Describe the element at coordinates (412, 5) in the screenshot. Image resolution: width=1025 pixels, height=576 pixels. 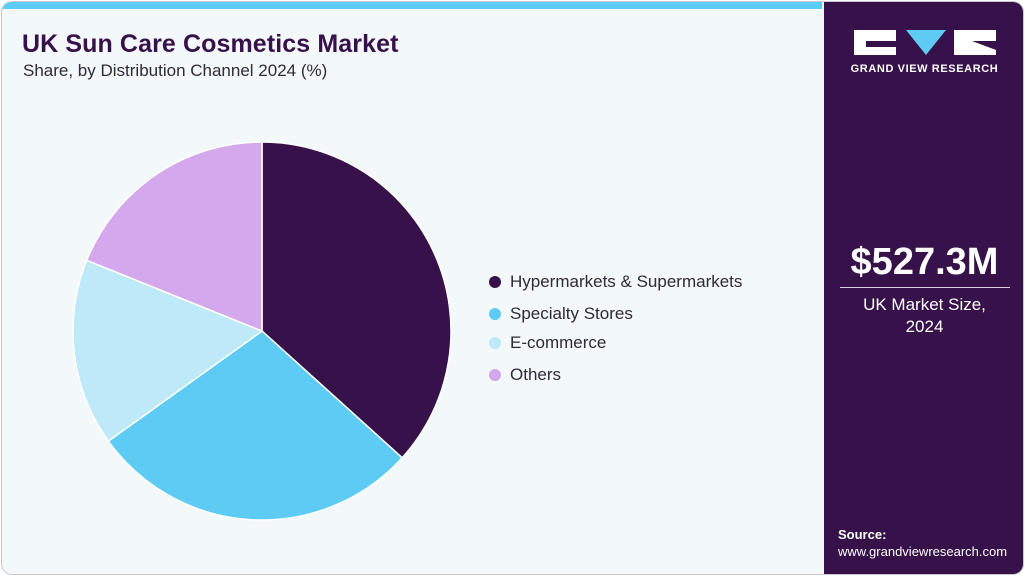
I see `accent-bar` at that location.